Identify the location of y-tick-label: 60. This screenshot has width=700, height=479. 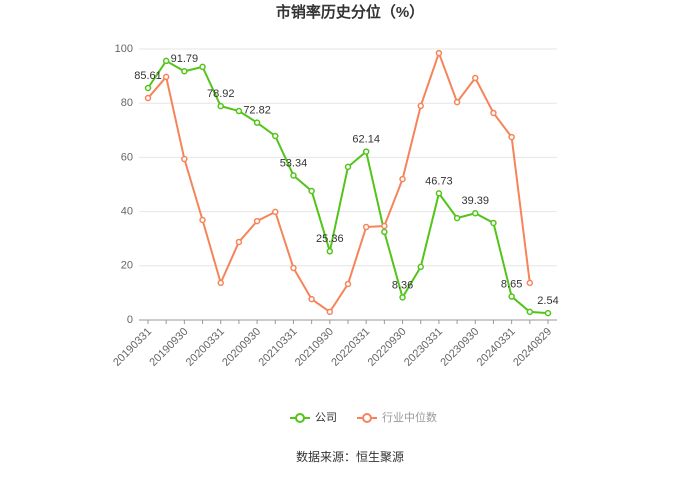
(127, 157).